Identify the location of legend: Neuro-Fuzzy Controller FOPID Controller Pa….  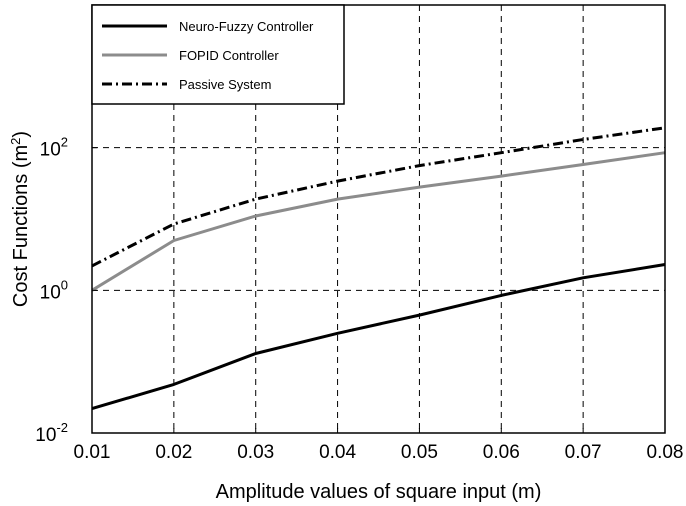
(218, 54).